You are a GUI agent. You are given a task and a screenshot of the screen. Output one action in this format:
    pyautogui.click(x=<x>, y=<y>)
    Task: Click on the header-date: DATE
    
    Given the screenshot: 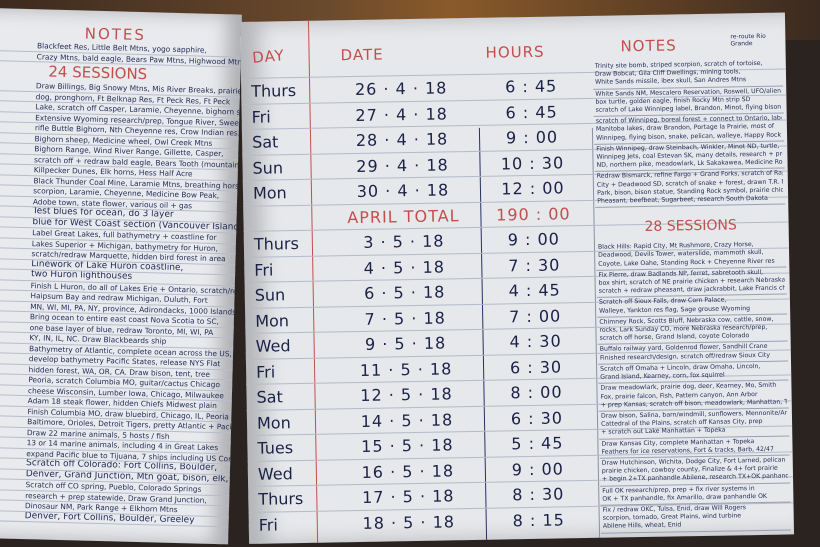 What is the action you would take?
    pyautogui.click(x=362, y=55)
    